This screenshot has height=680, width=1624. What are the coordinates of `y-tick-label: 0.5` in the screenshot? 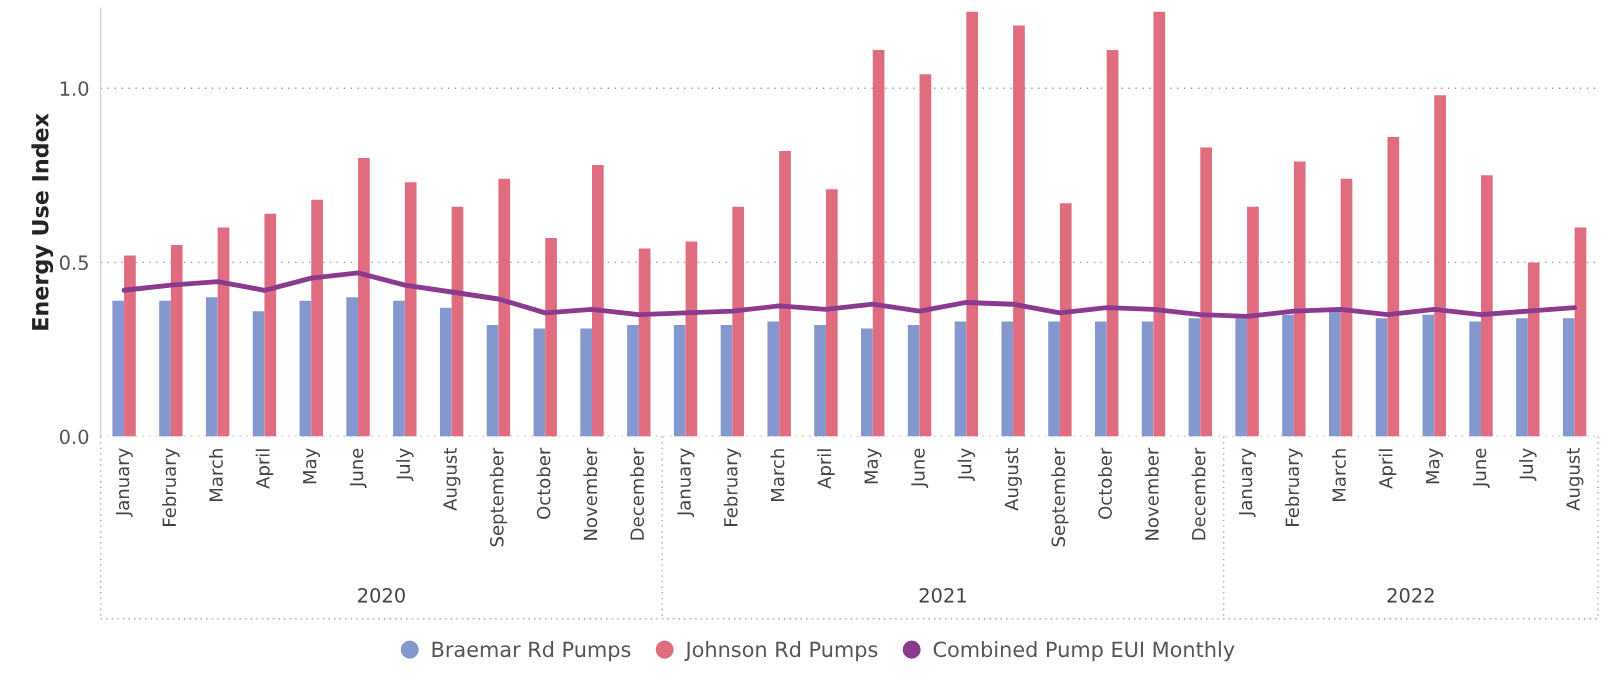 It's located at (73, 263).